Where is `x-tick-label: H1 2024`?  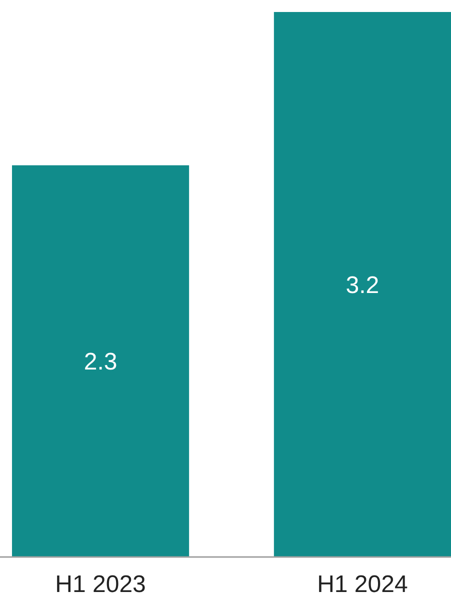
x-tick-label: H1 2024 is located at coordinates (362, 584).